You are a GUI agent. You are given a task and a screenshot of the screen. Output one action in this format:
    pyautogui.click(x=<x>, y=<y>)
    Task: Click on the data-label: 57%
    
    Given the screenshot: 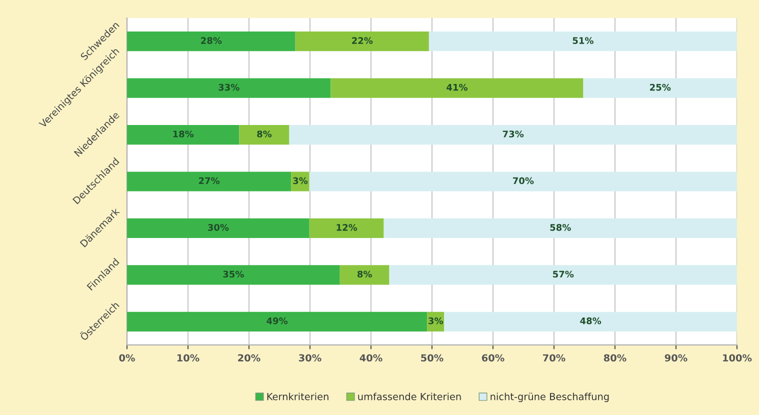 What is the action you would take?
    pyautogui.click(x=563, y=274)
    